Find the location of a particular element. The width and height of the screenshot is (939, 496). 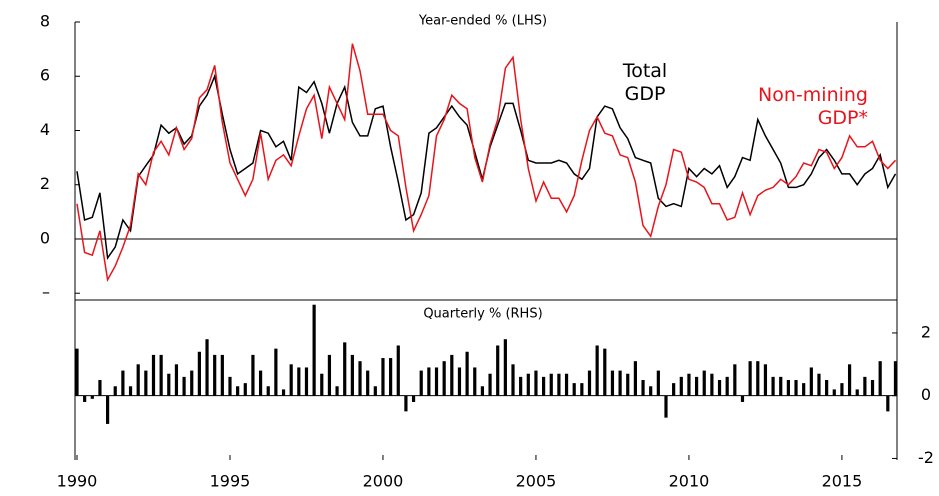

x-tick-label: 2015 is located at coordinates (842, 481).